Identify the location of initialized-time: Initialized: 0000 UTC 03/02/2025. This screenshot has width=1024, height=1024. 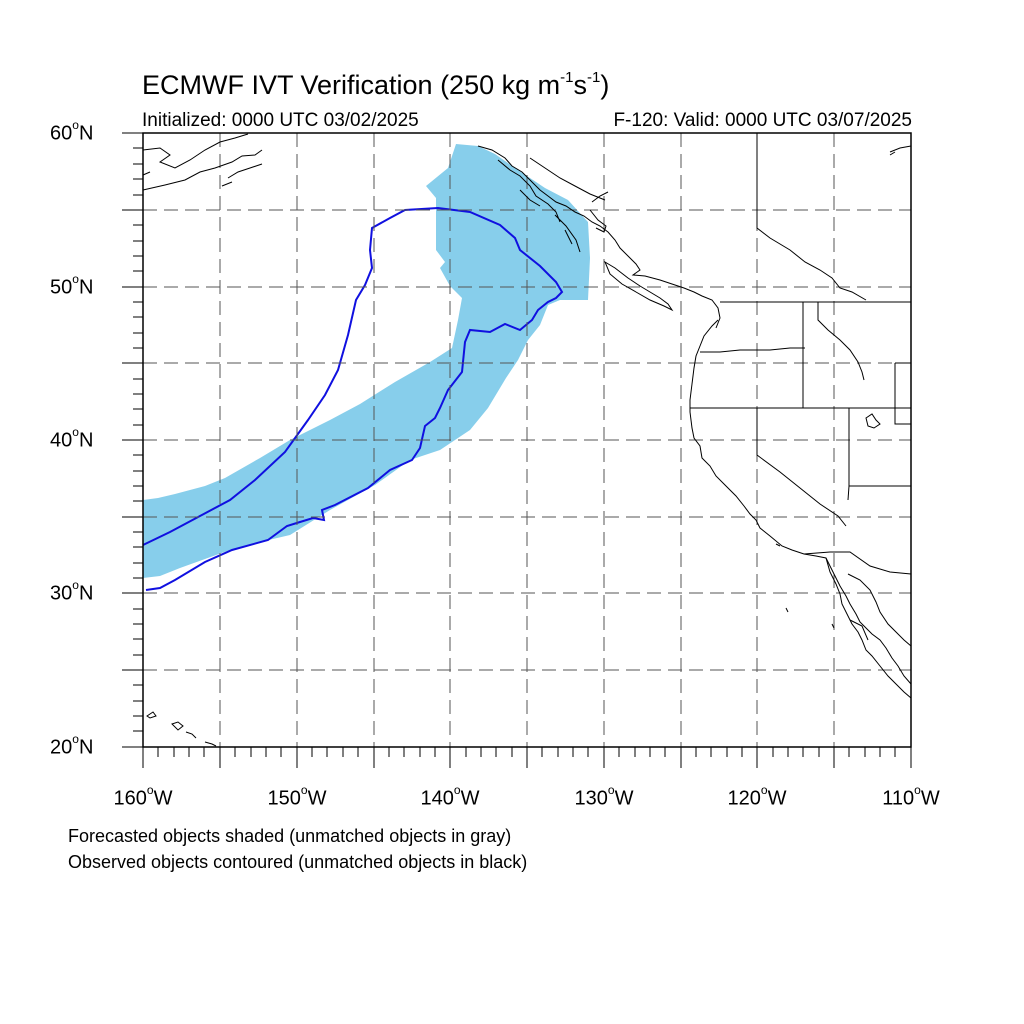
(280, 120).